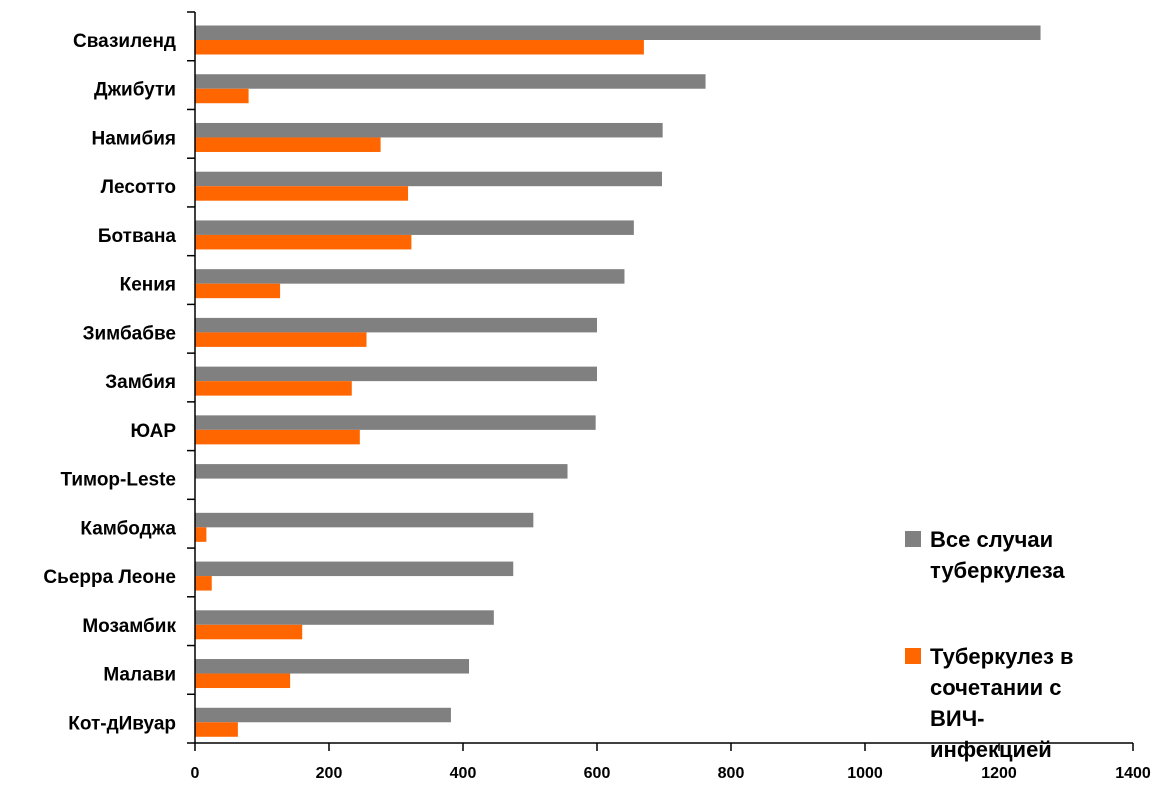 The image size is (1158, 787). Describe the element at coordinates (148, 285) in the screenshot. I see `category-label: Кения` at that location.